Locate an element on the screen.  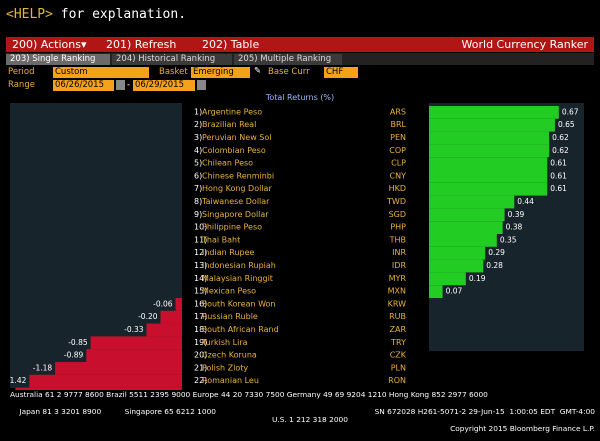
currency-name: Polish Zloty is located at coordinates (225, 367).